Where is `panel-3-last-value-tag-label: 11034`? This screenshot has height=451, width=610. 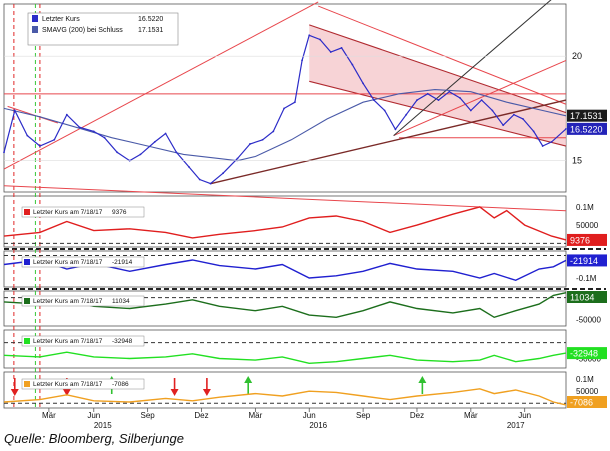 panel-3-last-value-tag-label: 11034 is located at coordinates (582, 298).